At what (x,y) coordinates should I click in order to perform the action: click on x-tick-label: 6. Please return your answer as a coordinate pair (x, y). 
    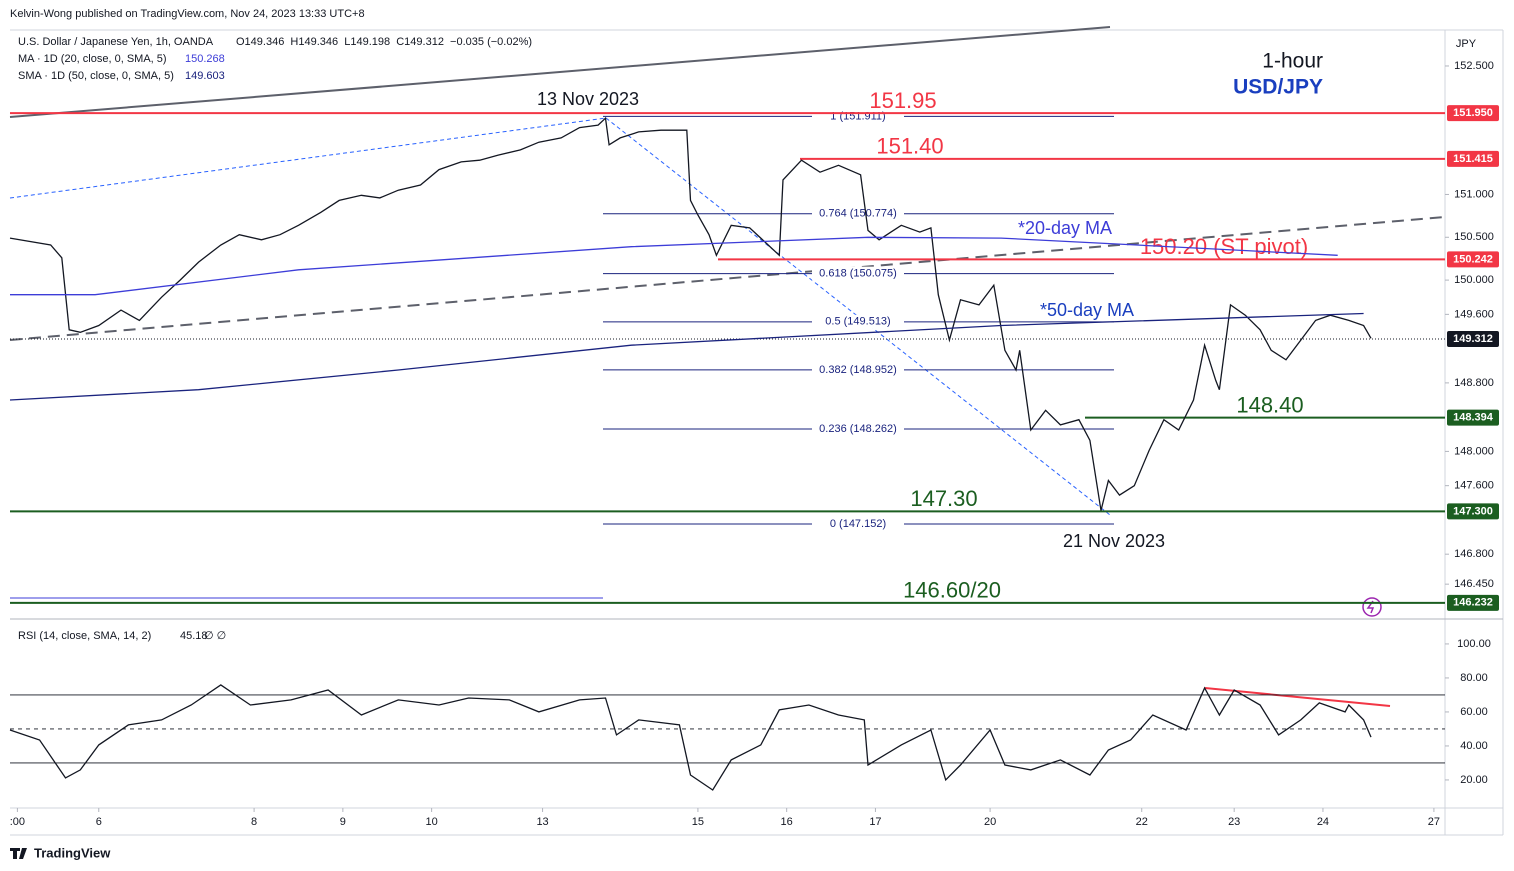
    Looking at the image, I should click on (99, 822).